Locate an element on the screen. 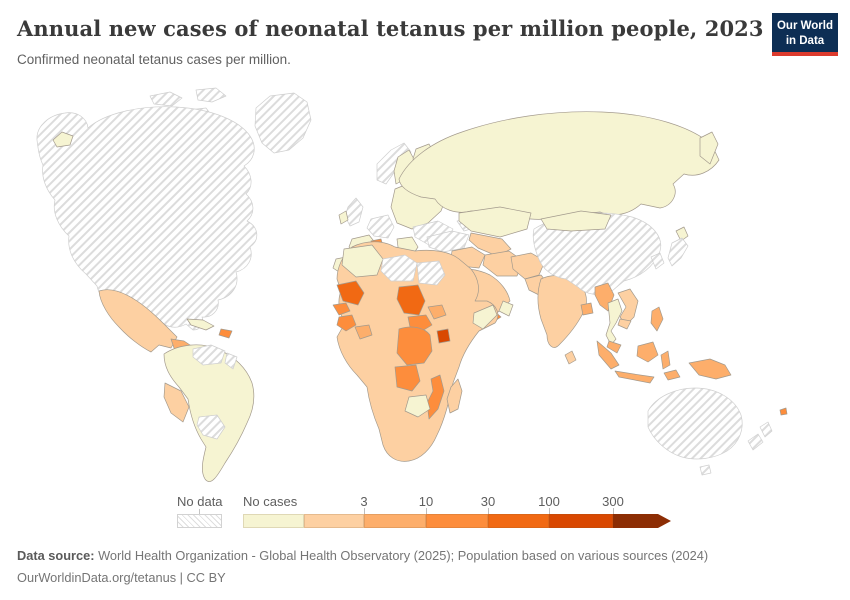 The height and width of the screenshot is (600, 850). country-venezuela is located at coordinates (209, 355).